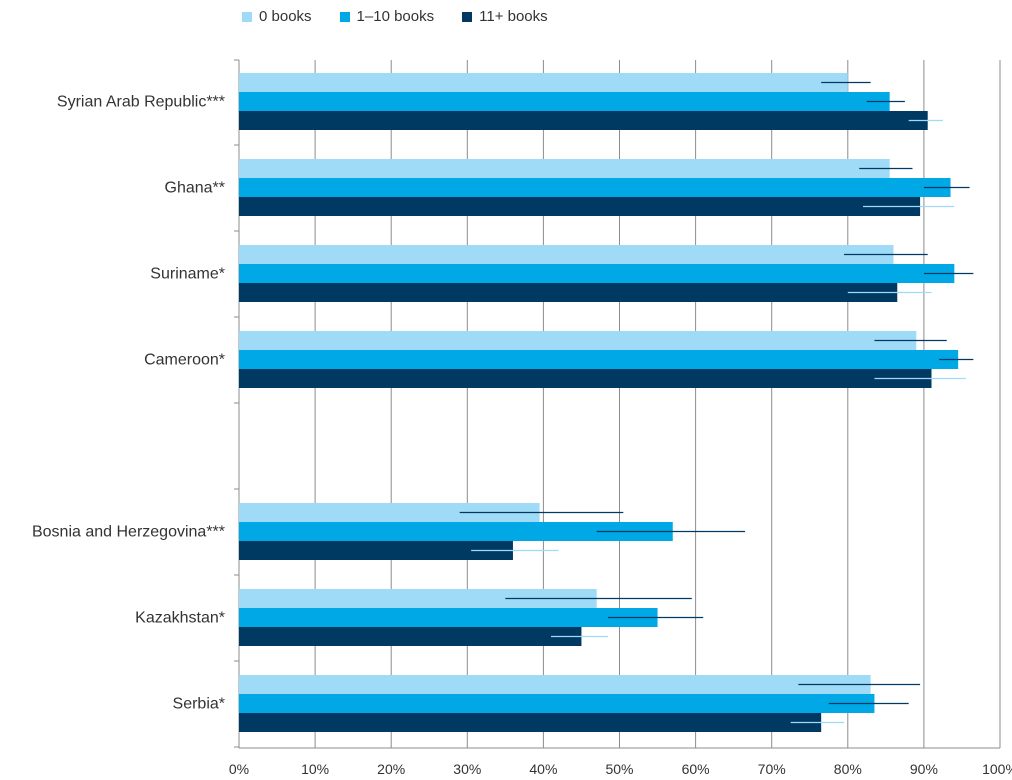 The height and width of the screenshot is (780, 1012). What do you see at coordinates (467, 769) in the screenshot?
I see `x-tick-label: 30%` at bounding box center [467, 769].